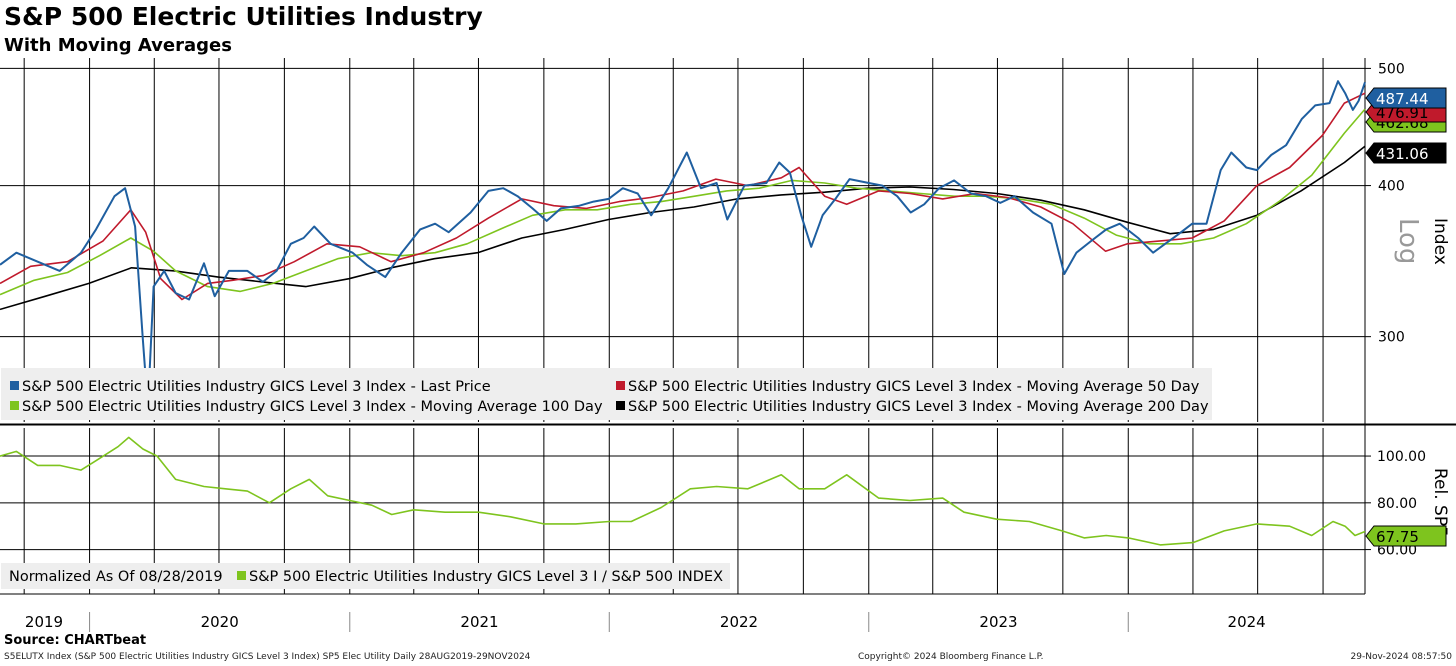 The width and height of the screenshot is (1456, 666). What do you see at coordinates (1247, 622) in the screenshot?
I see `x-tick-label: 2024` at bounding box center [1247, 622].